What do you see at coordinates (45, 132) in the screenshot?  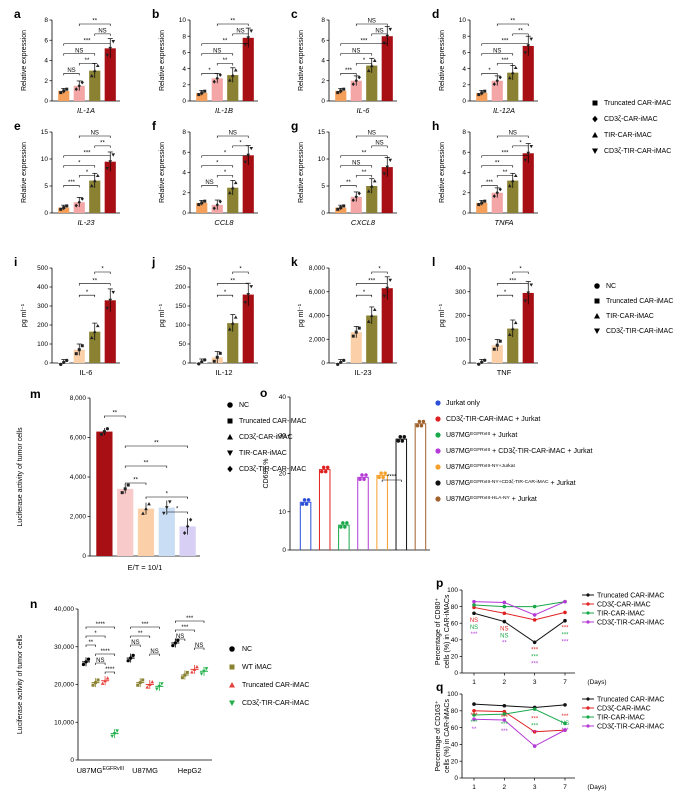 I see `y-tick-label: 15` at bounding box center [45, 132].